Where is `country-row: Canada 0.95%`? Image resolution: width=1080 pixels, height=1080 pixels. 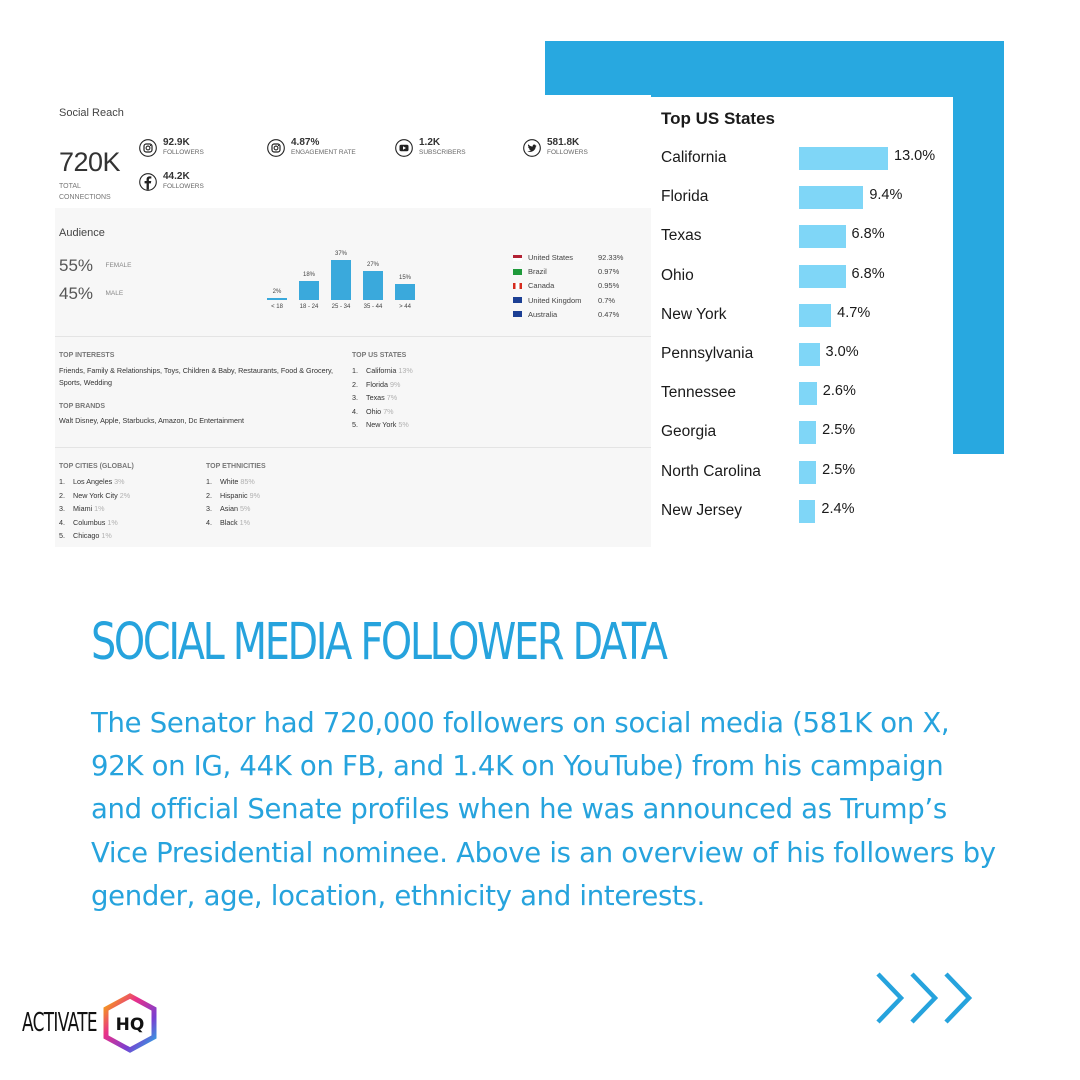
country-row: Canada 0.95% is located at coordinates (575, 285).